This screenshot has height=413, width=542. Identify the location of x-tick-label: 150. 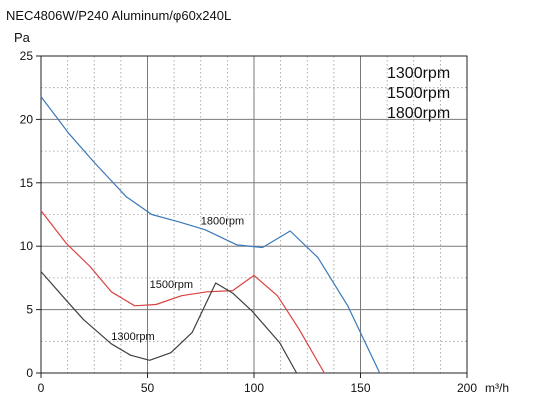
(360, 388).